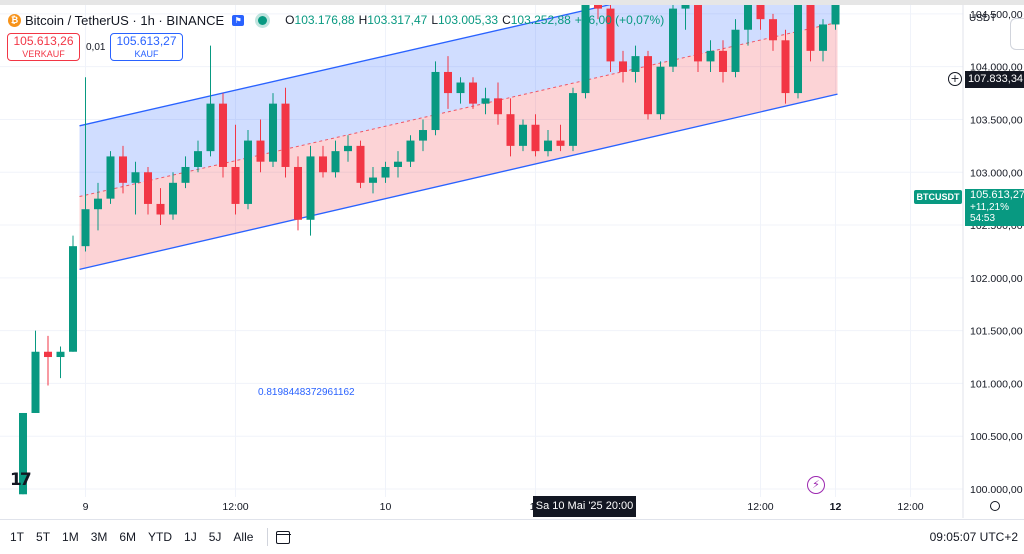 The image size is (1024, 554). Describe the element at coordinates (996, 68) in the screenshot. I see `price-tick-label: 104.000,00` at that location.